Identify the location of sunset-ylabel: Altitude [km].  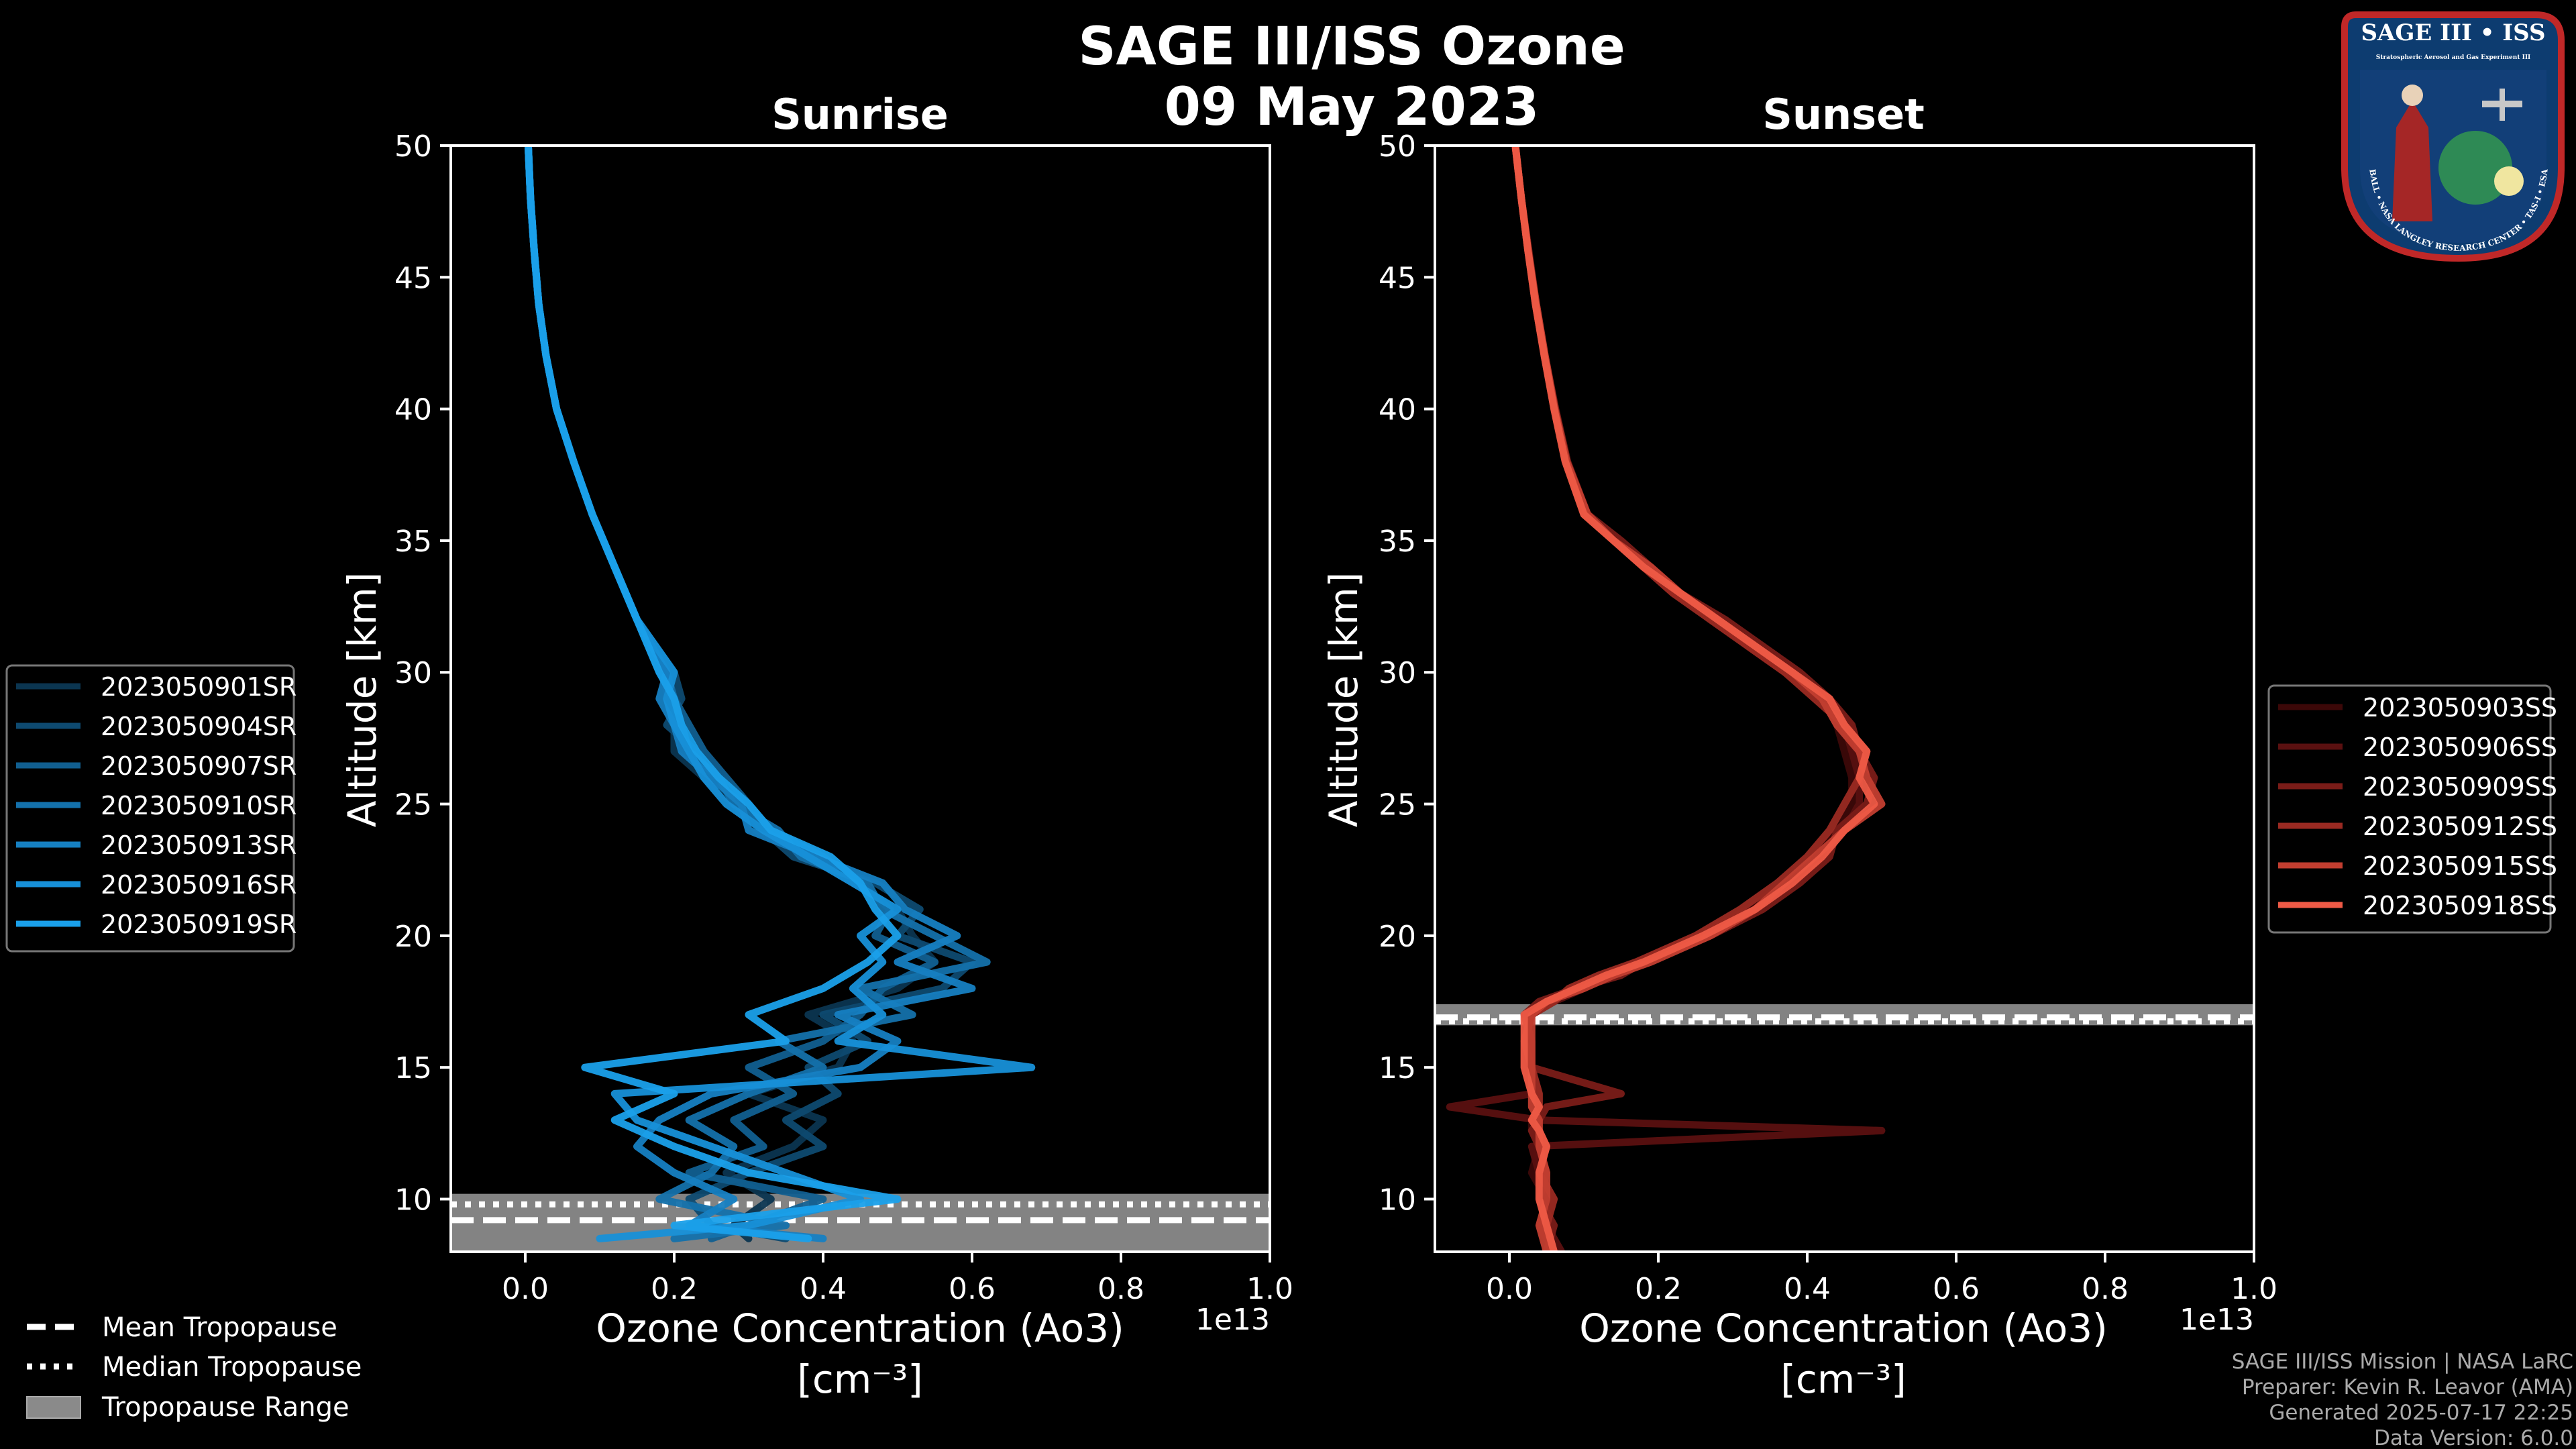
(1343, 699).